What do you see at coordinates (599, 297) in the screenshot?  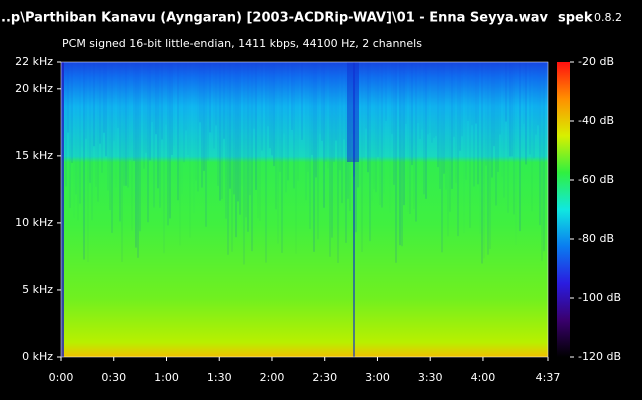 I see `colorbar-tick-label: -100 dB` at bounding box center [599, 297].